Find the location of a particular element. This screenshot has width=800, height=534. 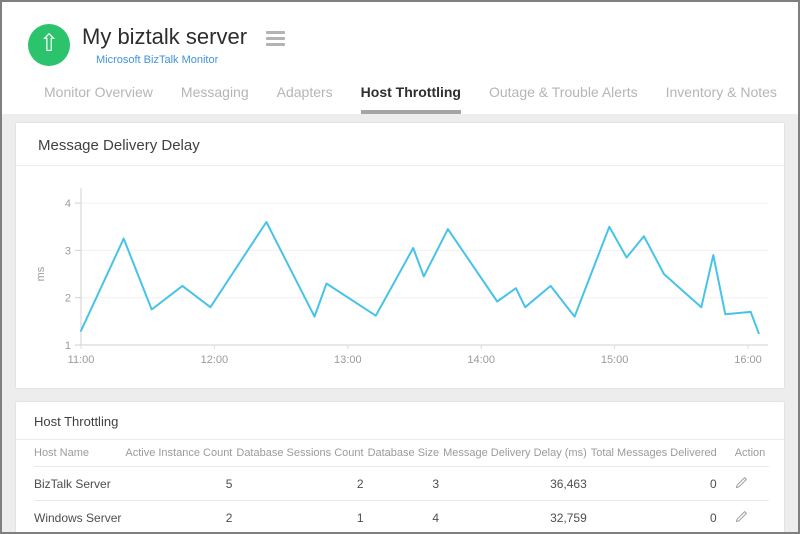

value-cell: 32,759 is located at coordinates (517, 516).